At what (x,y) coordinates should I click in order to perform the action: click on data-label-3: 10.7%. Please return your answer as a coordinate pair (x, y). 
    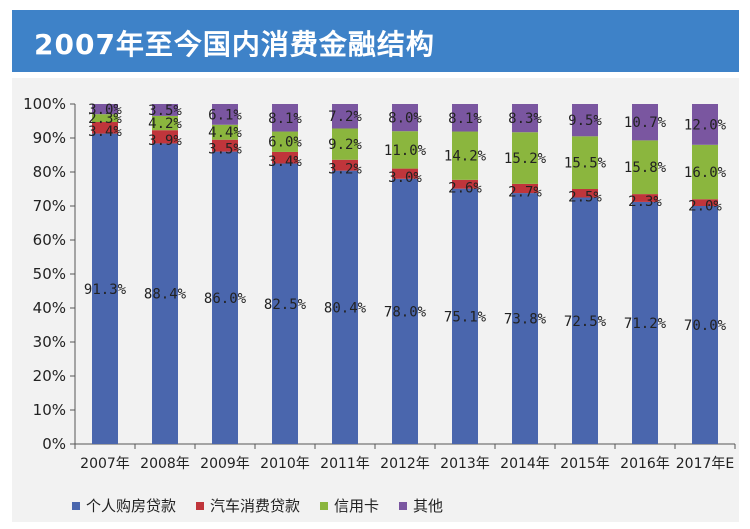
    Looking at the image, I should click on (645, 123).